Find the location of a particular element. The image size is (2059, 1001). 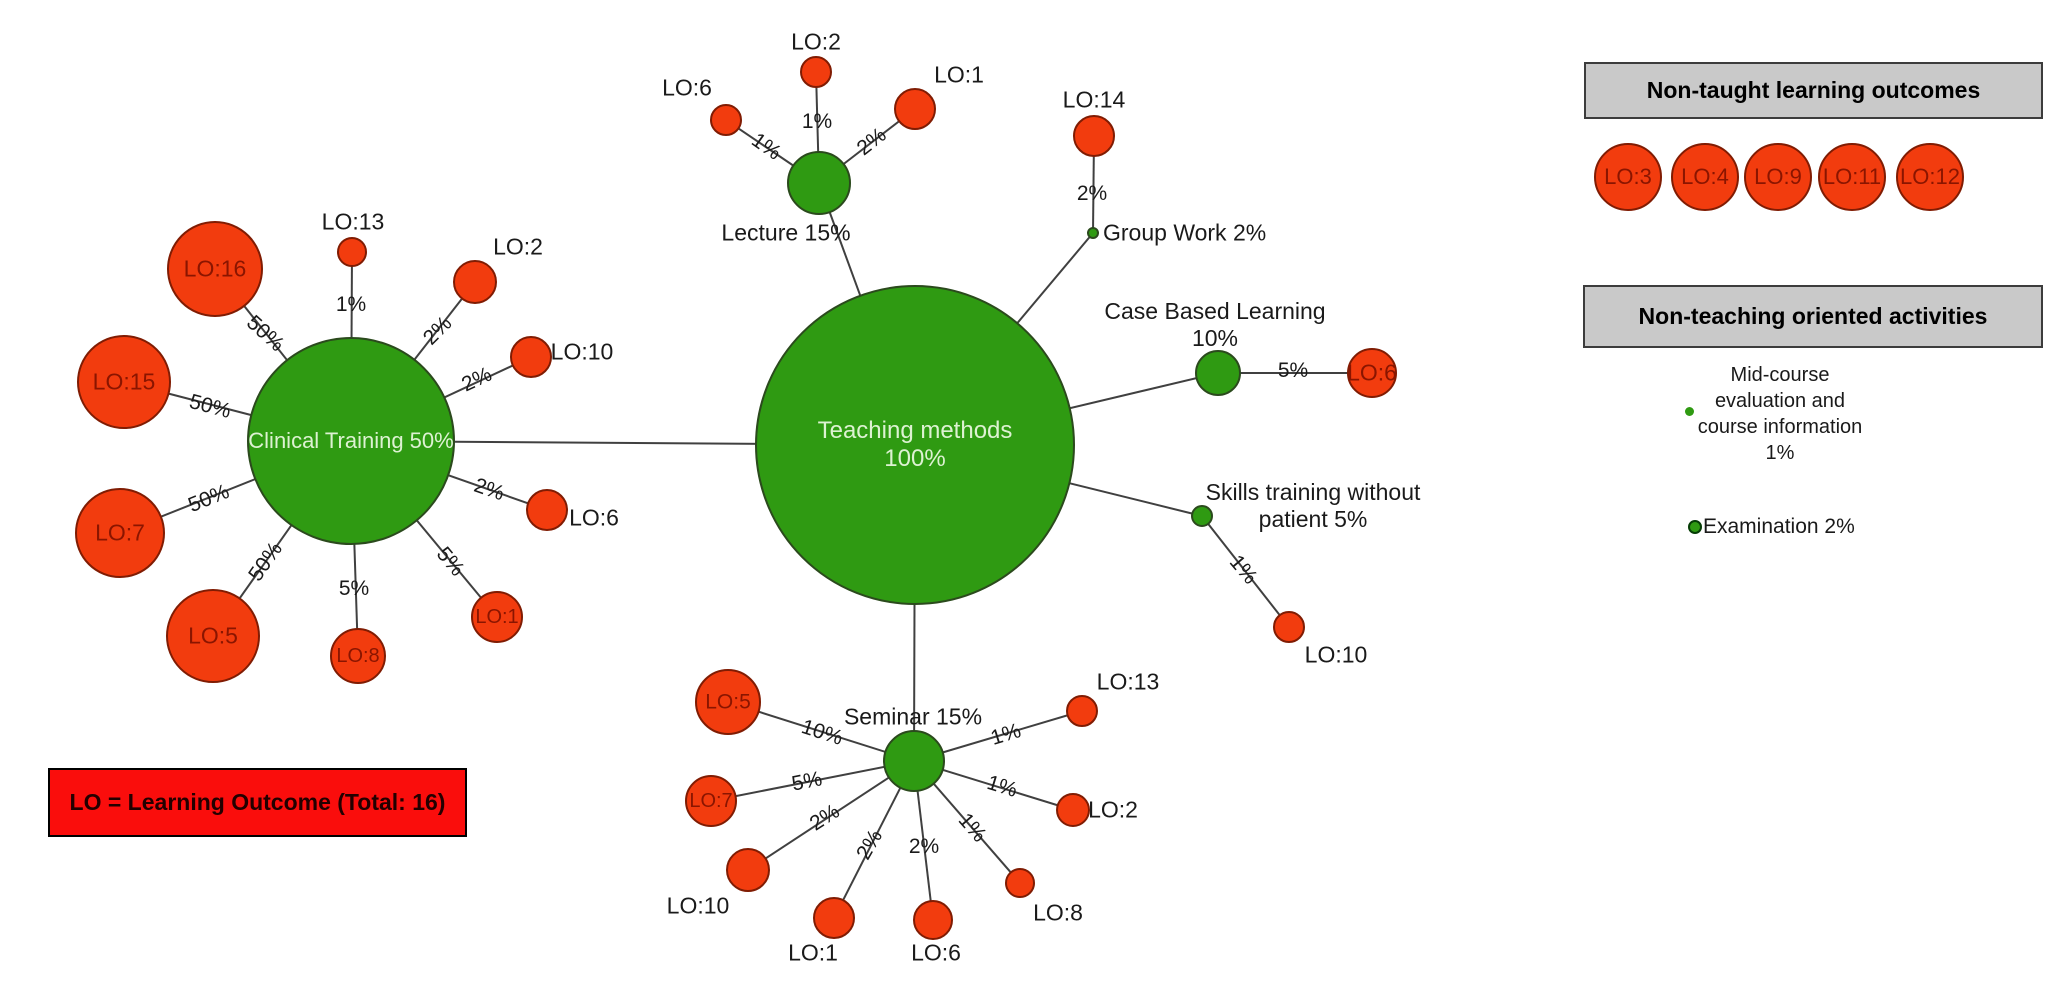

se_lo10-label: LO:10 is located at coordinates (698, 906).